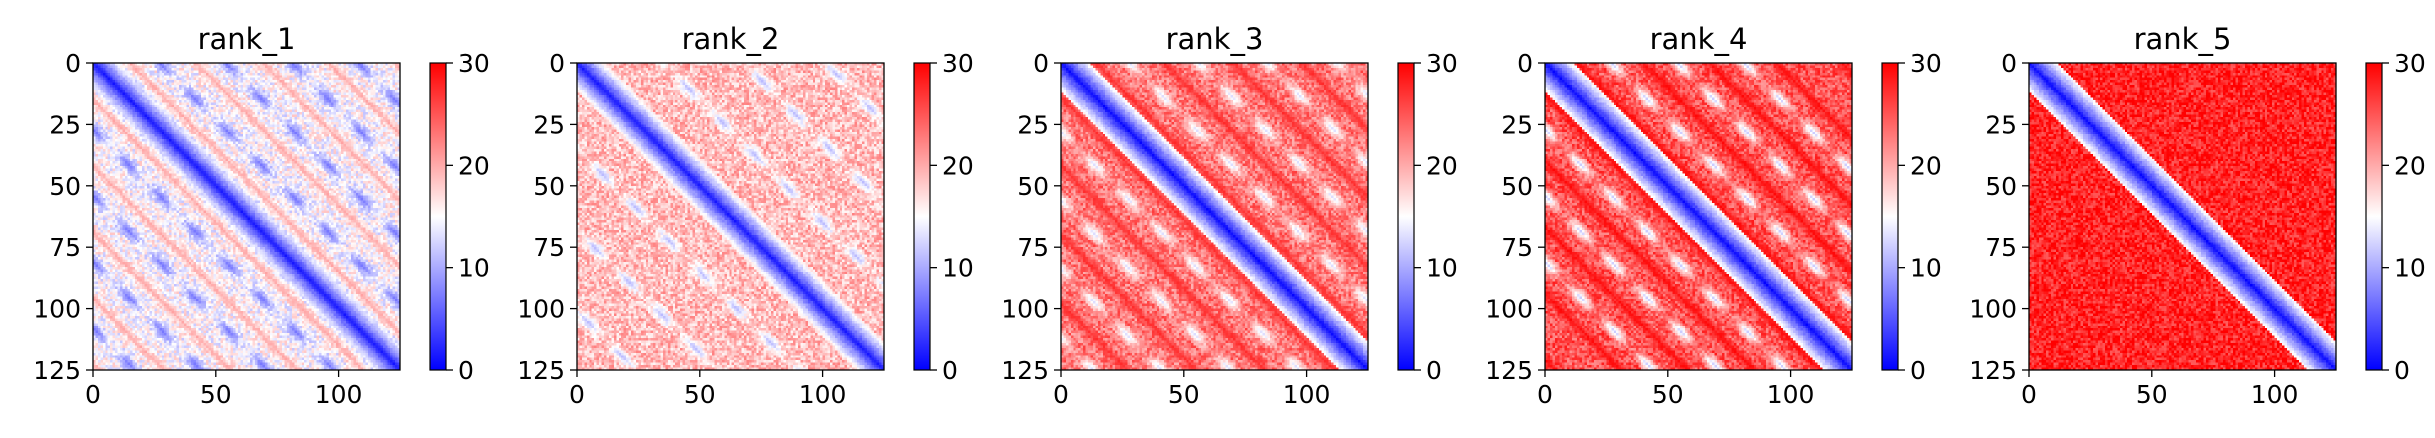 This screenshot has width=2435, height=438. What do you see at coordinates (1215, 39) in the screenshot?
I see `panel-title: rank_3` at bounding box center [1215, 39].